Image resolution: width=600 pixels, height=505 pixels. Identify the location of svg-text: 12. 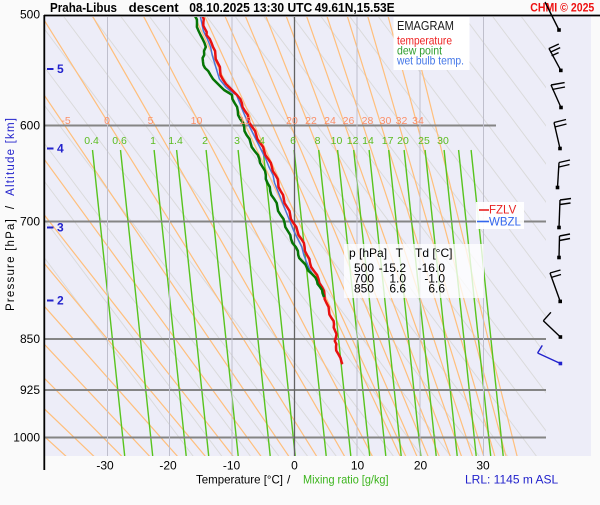
(353, 141).